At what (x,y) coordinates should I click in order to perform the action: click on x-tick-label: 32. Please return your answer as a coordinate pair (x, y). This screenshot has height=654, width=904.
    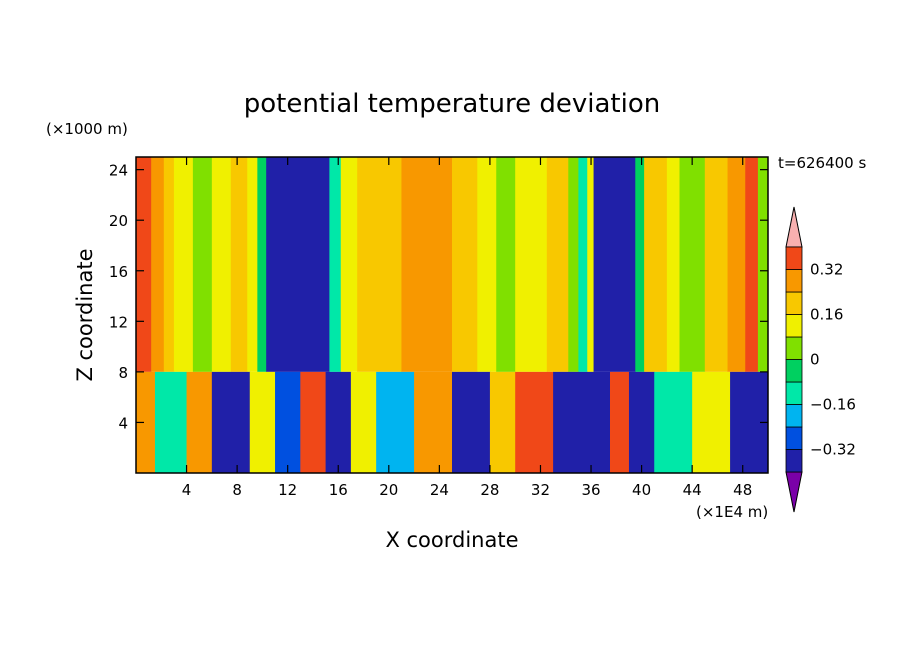
    Looking at the image, I should click on (540, 490).